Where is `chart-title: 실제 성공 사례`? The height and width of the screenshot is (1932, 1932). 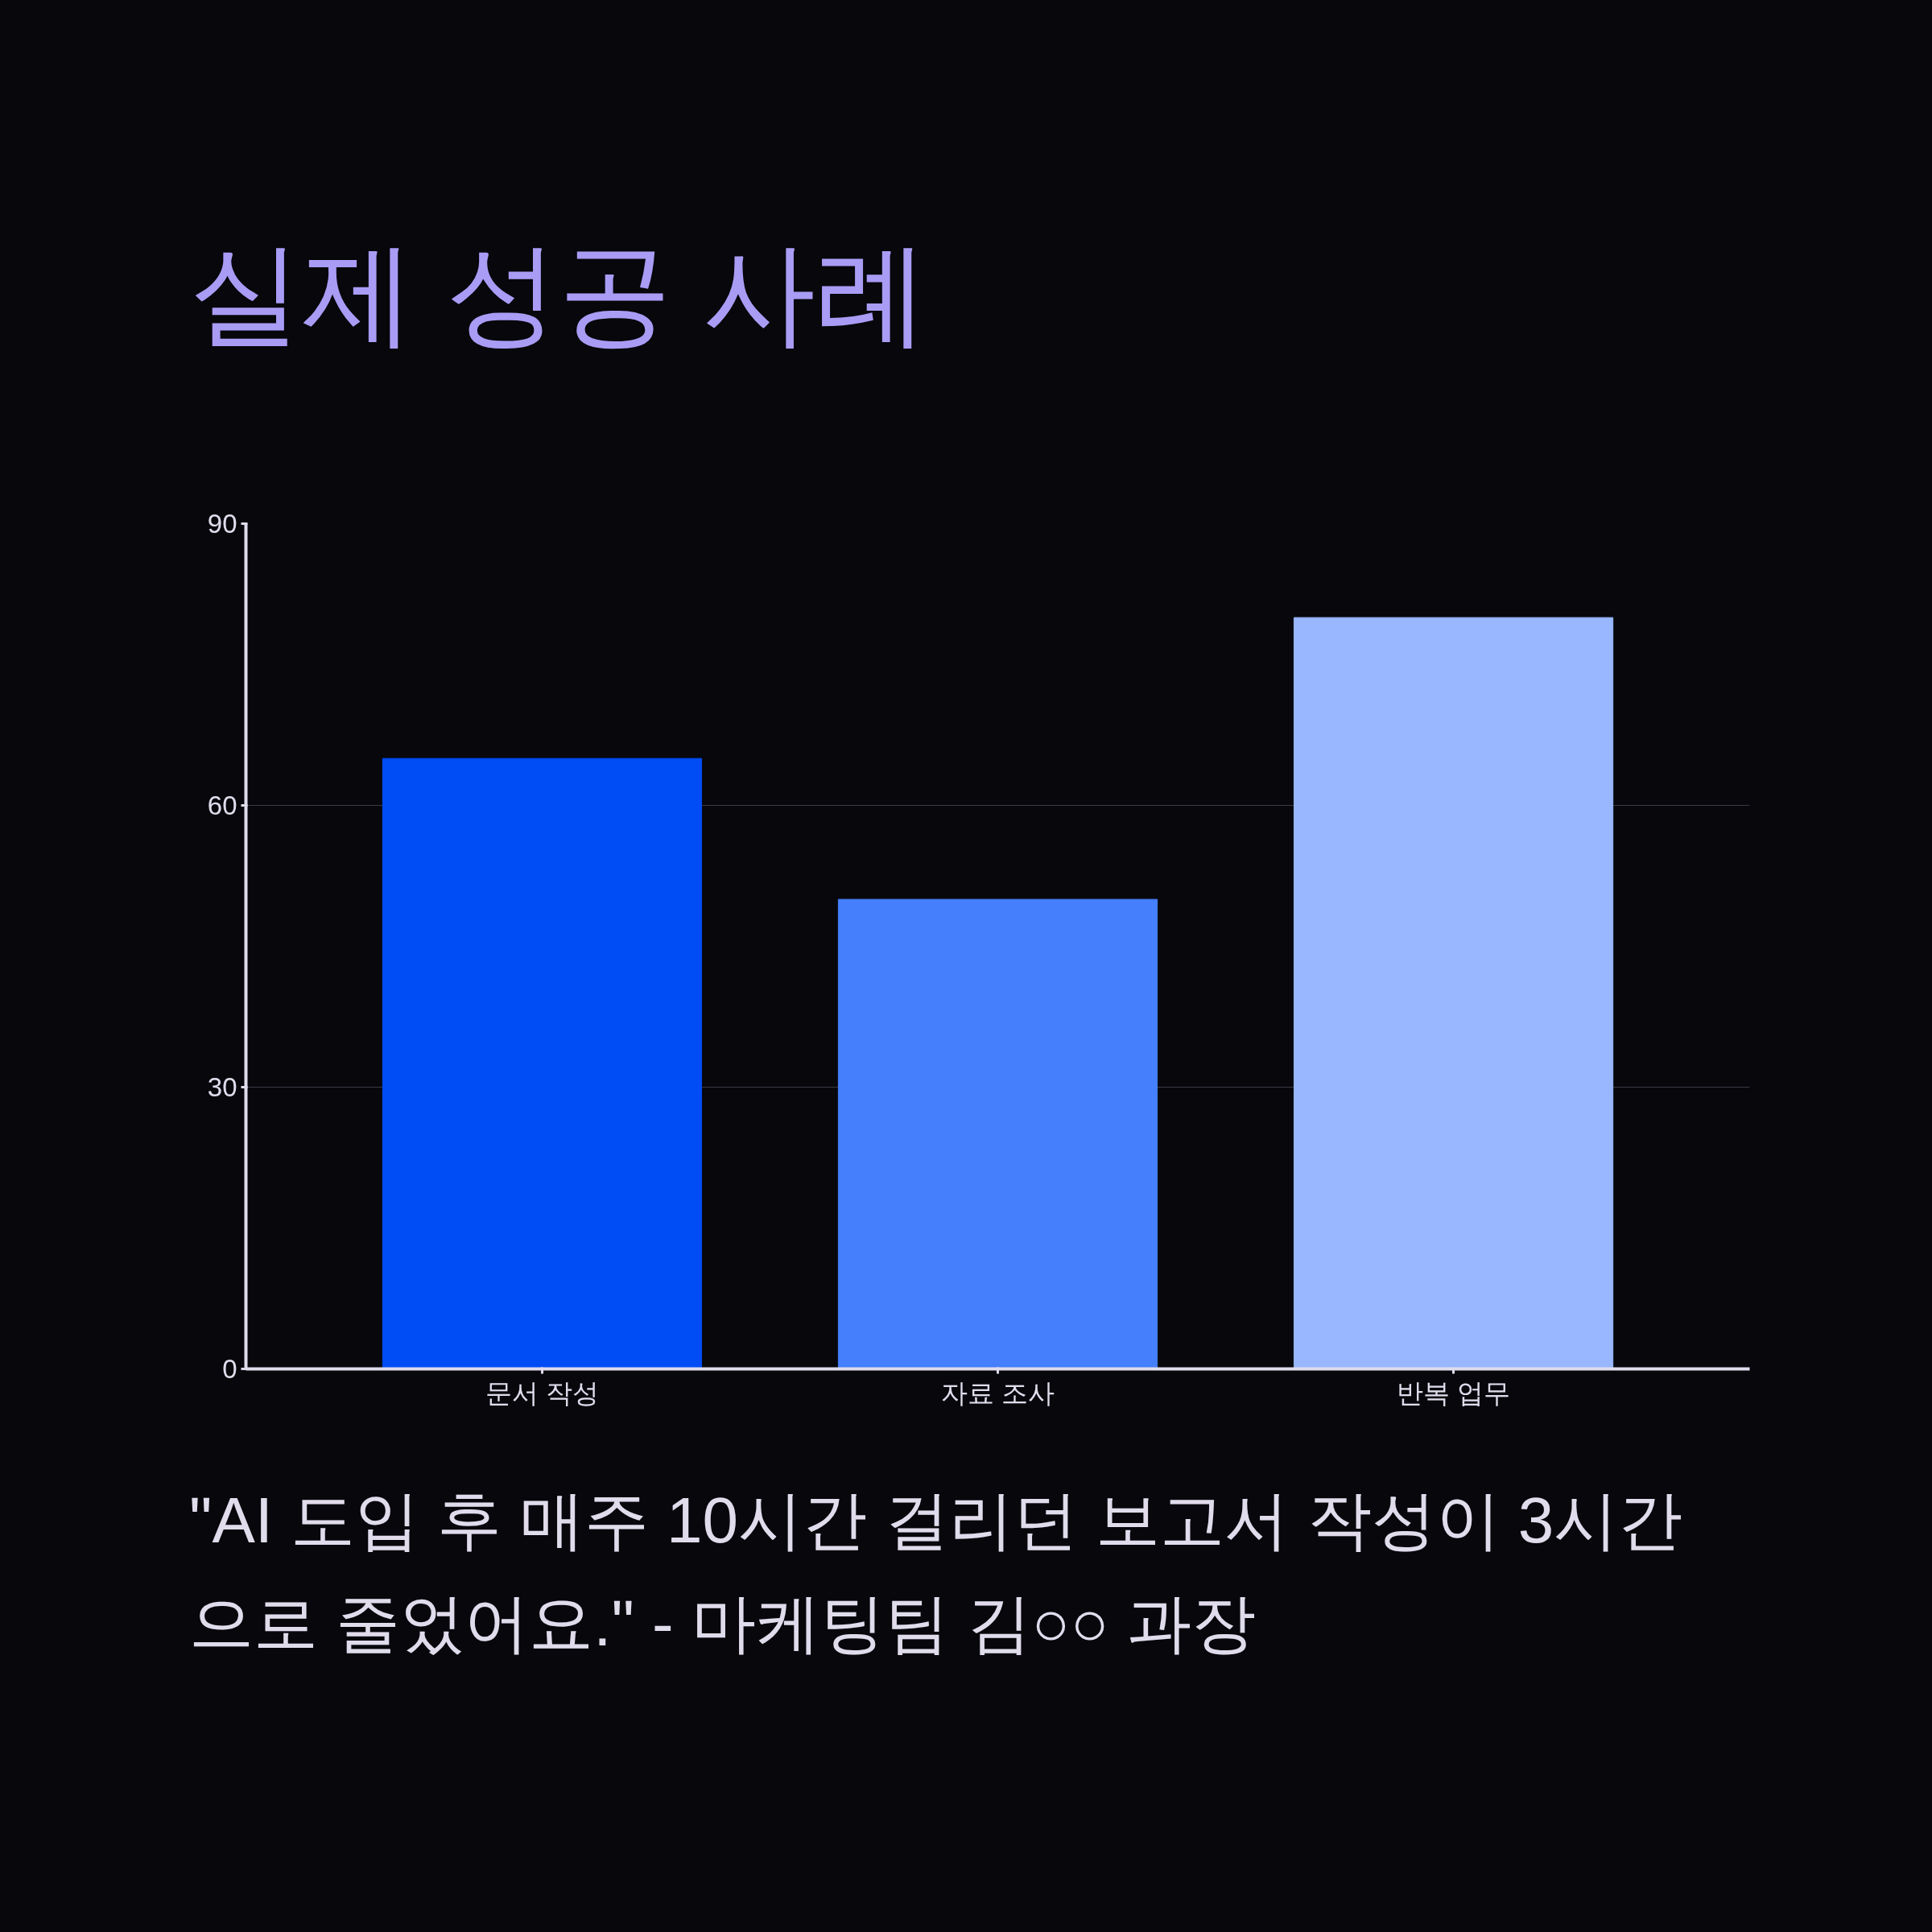 chart-title: 실제 성공 사례 is located at coordinates (558, 293).